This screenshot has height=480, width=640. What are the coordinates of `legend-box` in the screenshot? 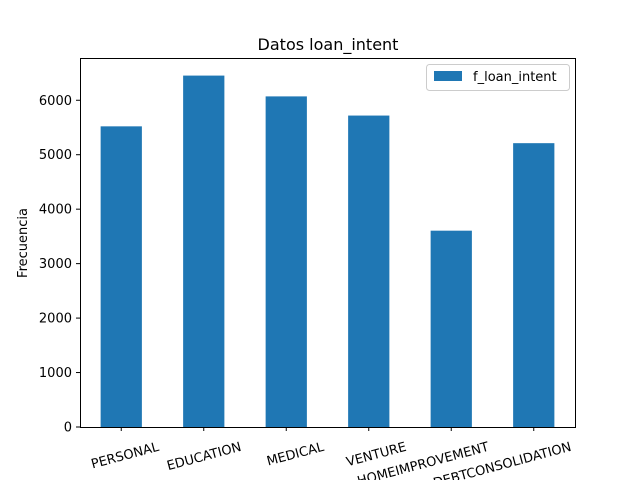 It's located at (498, 77).